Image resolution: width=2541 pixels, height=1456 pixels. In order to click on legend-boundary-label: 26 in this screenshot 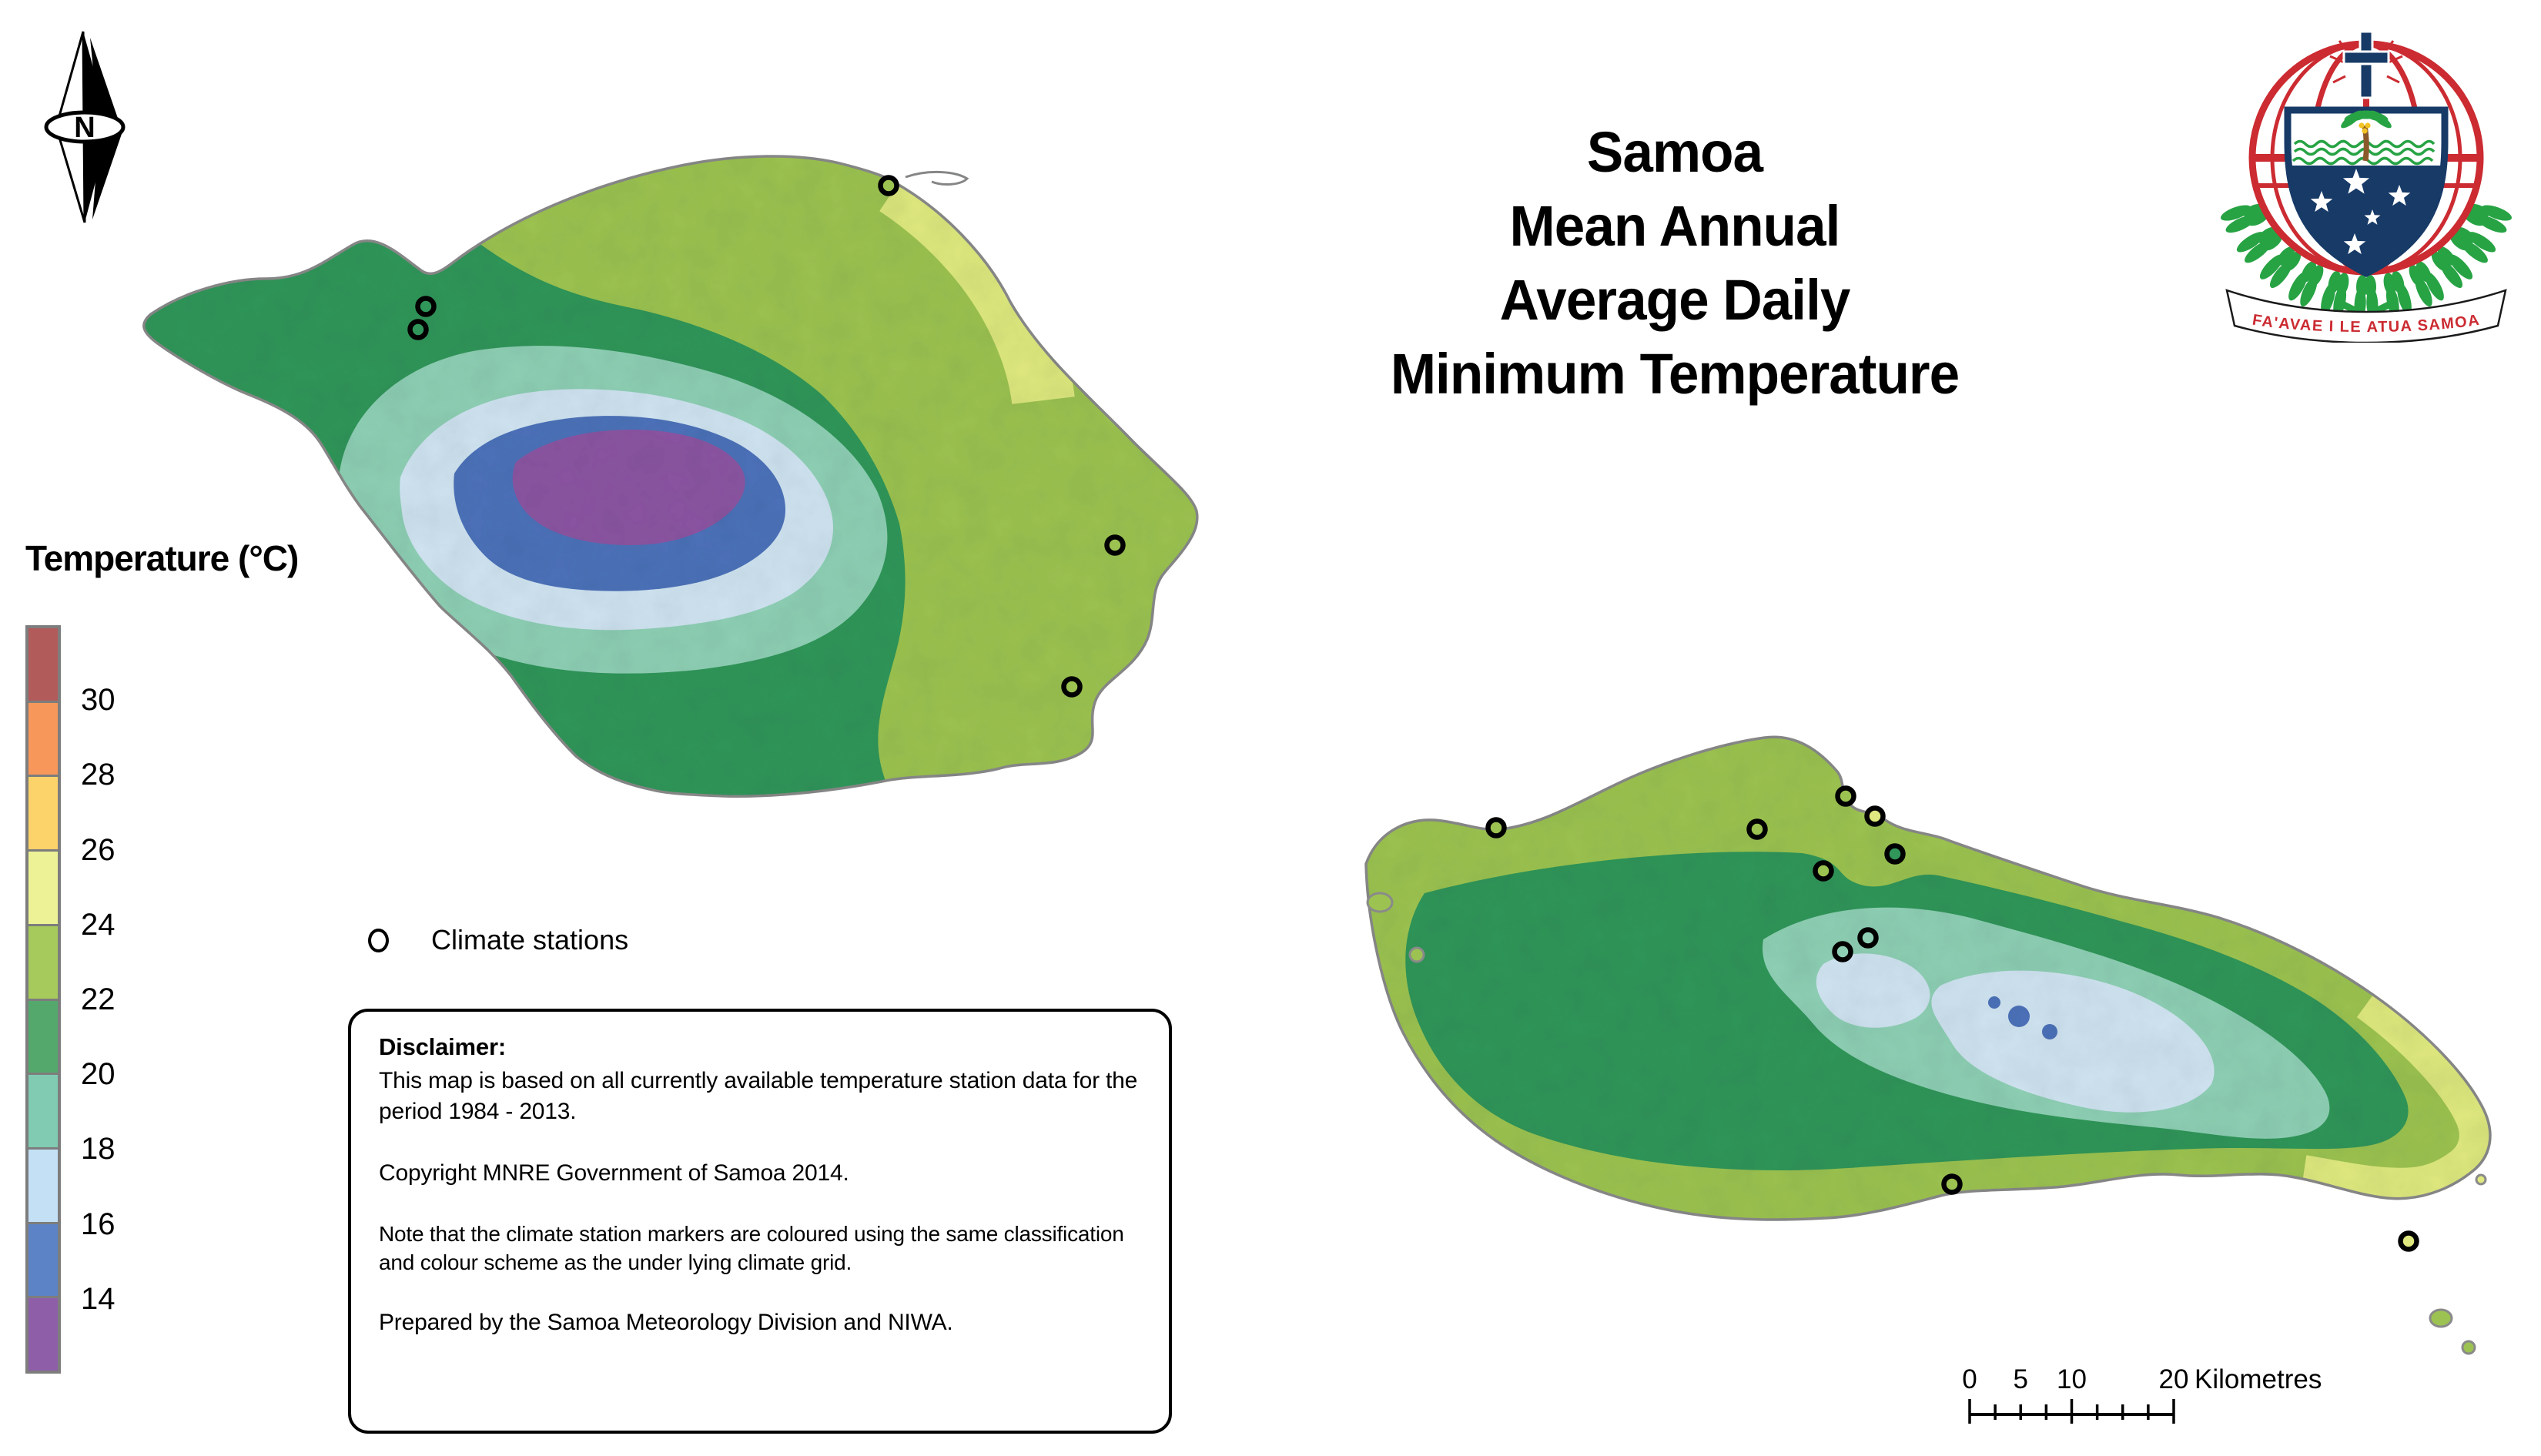, I will do `click(98, 849)`.